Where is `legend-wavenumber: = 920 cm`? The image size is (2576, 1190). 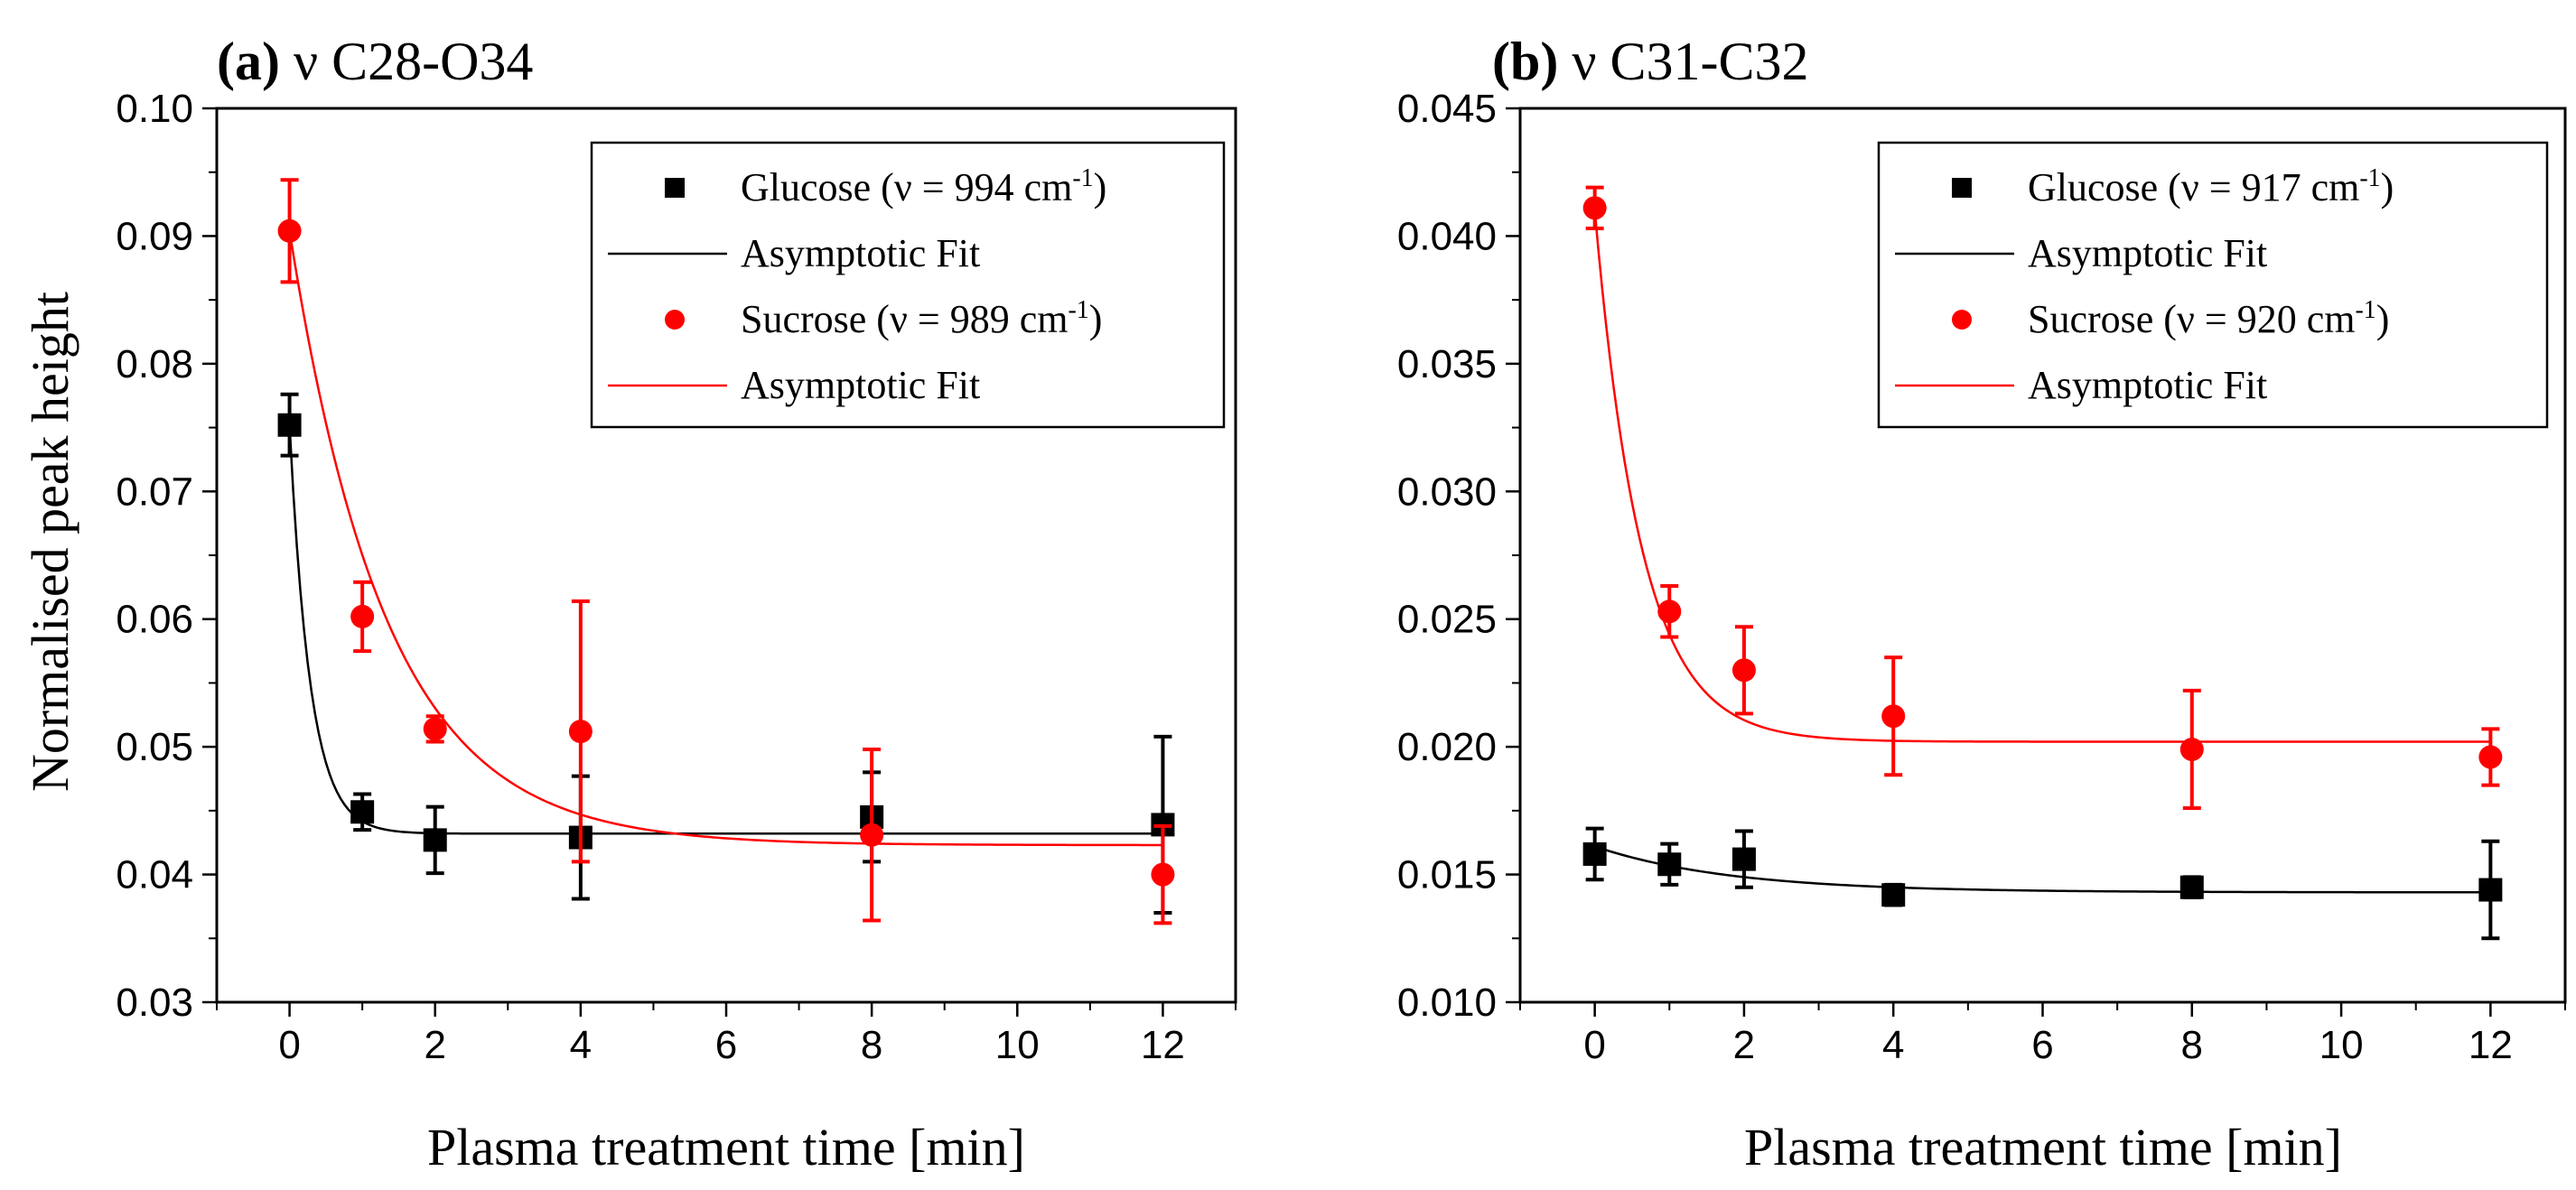
legend-wavenumber: = 920 cm is located at coordinates (2275, 319).